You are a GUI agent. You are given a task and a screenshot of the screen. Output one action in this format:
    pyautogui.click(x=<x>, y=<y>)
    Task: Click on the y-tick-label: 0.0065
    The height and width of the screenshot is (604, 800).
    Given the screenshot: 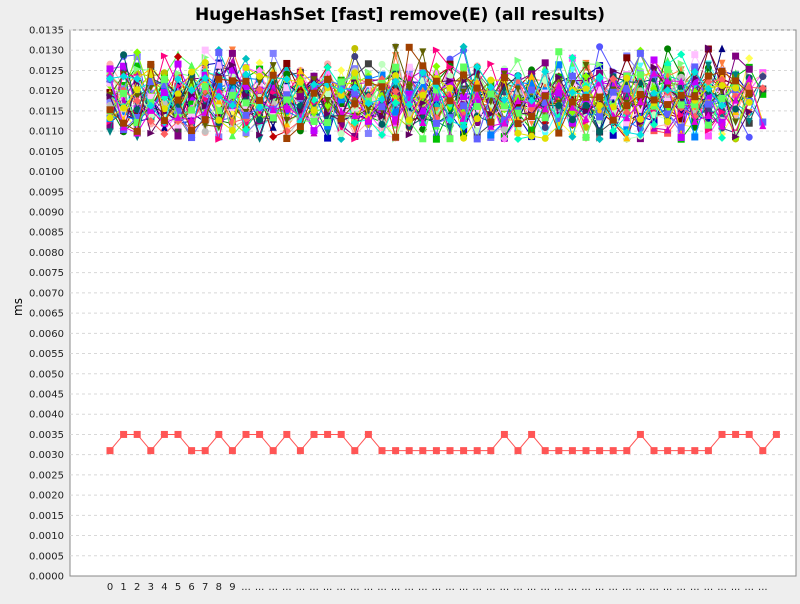 What is the action you would take?
    pyautogui.click(x=46, y=314)
    